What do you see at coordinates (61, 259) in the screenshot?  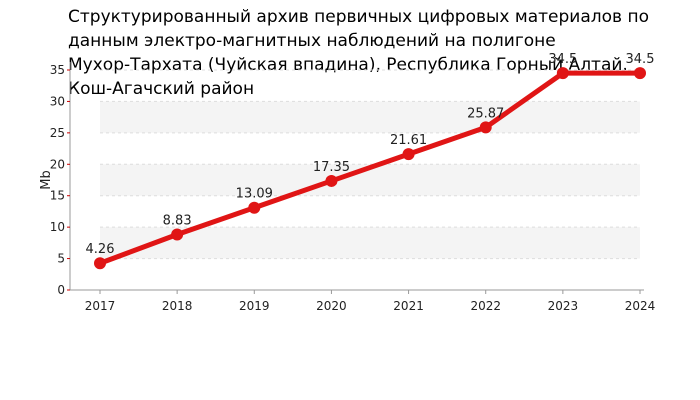 I see `y-tick-label: 5` at bounding box center [61, 259].